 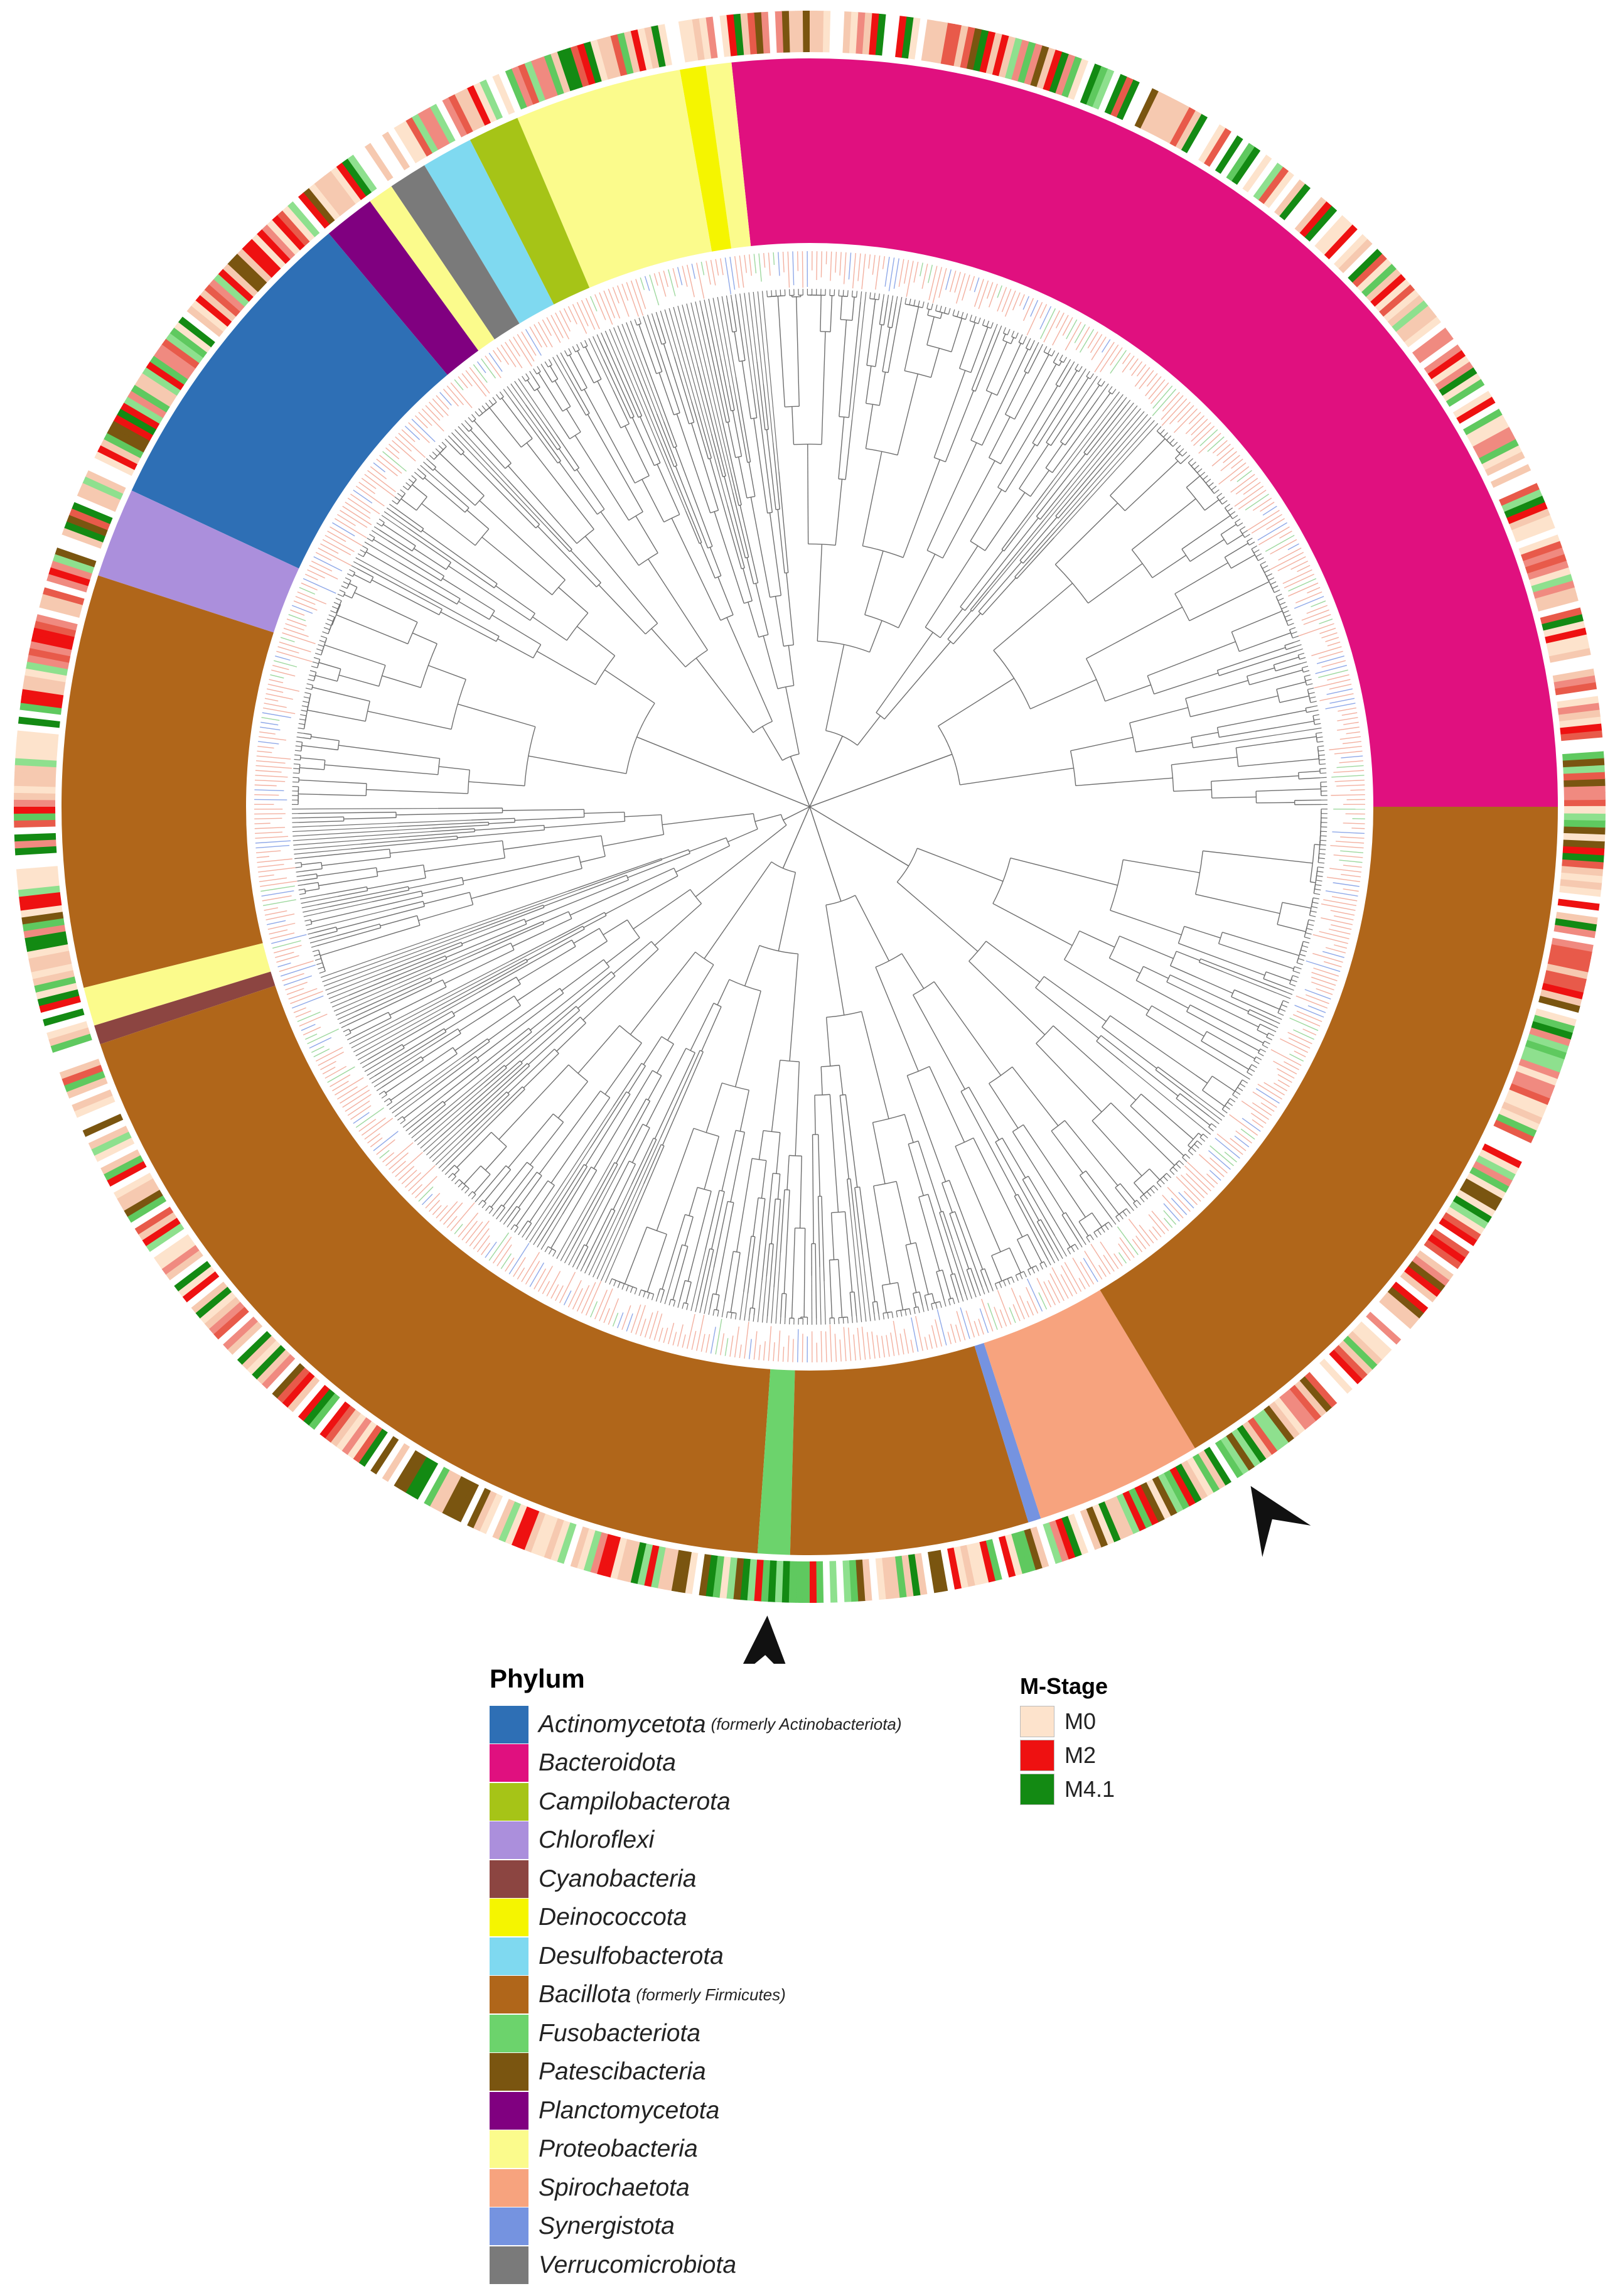 What do you see at coordinates (1152, 1789) in the screenshot?
I see `m-stage-legend-row: M4.1` at bounding box center [1152, 1789].